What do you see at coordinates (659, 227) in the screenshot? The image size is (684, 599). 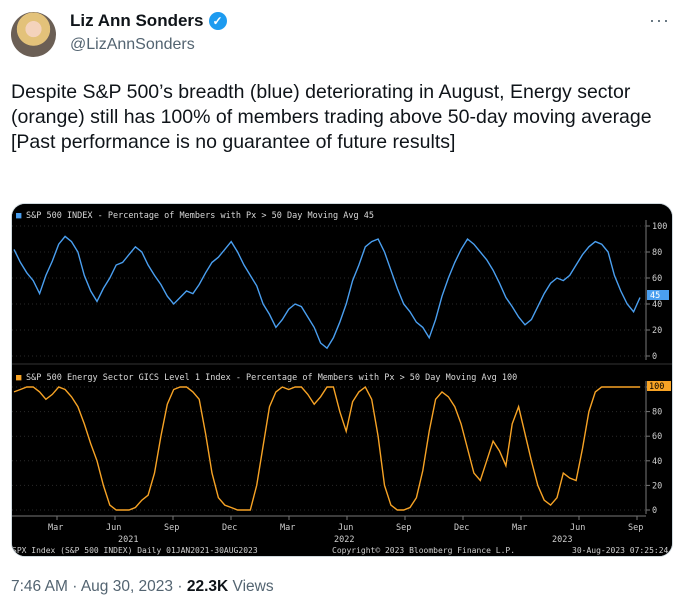 I see `y-tick-label: 100` at bounding box center [659, 227].